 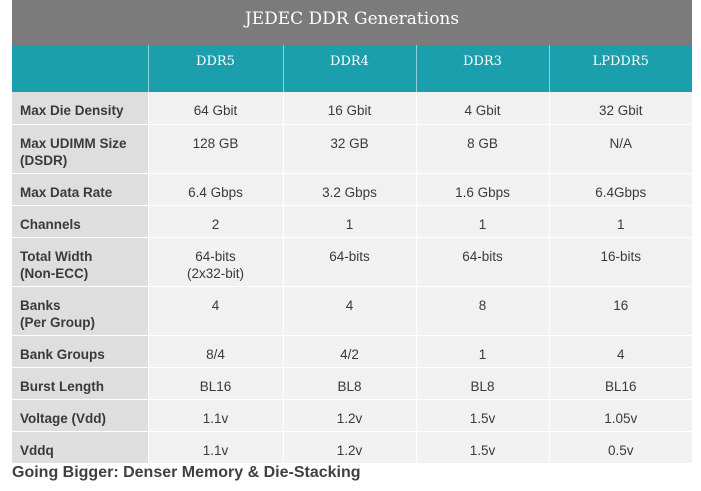 I want to click on row-label: Bank Groups, so click(x=80, y=350).